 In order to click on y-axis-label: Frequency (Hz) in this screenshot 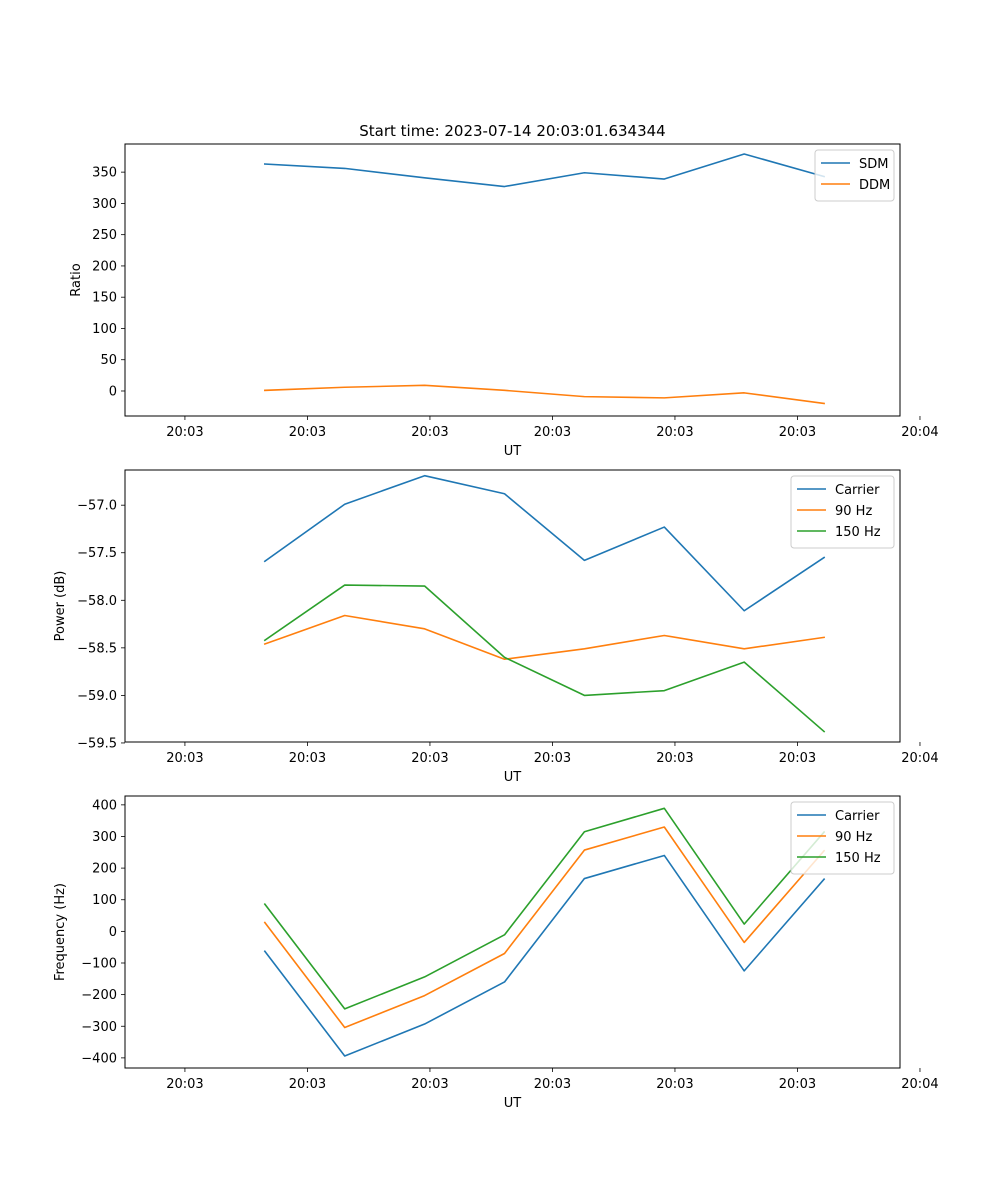, I will do `click(60, 932)`.